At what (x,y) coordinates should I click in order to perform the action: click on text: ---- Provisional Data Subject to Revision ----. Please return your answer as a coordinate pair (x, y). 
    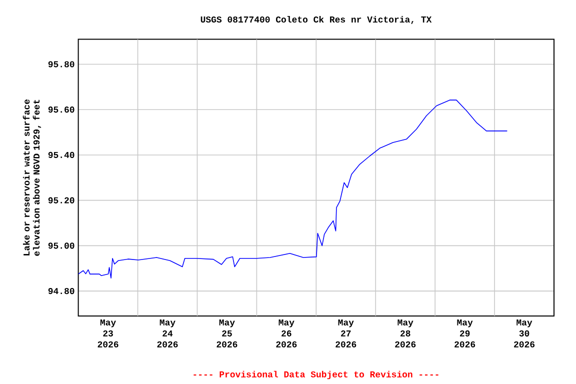
    Looking at the image, I should click on (316, 375).